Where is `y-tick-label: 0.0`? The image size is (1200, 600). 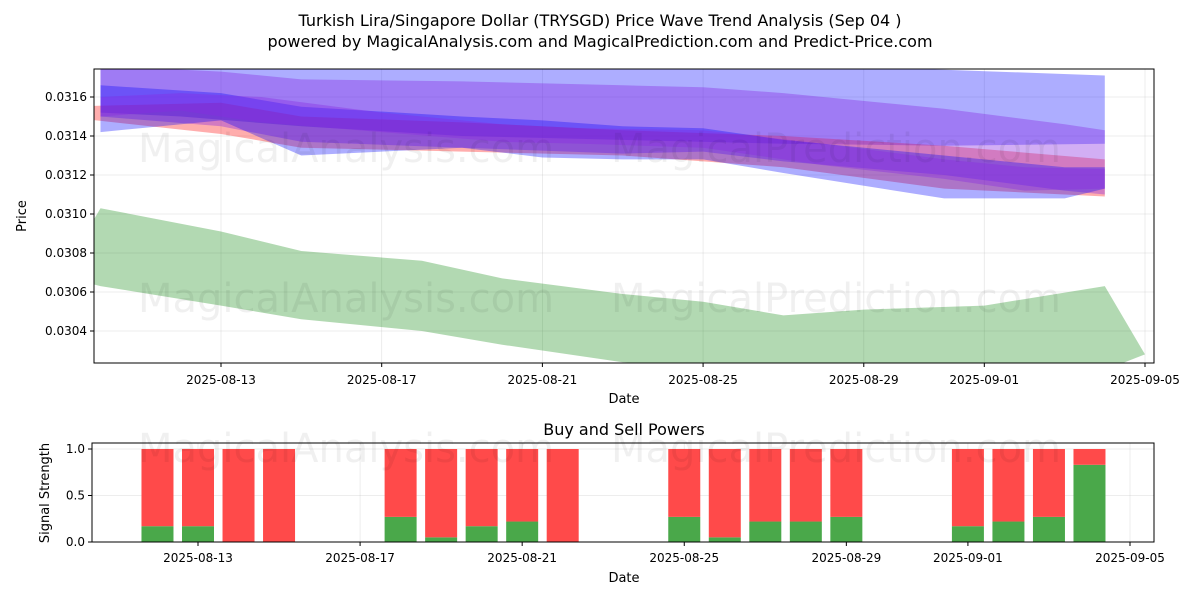 y-tick-label: 0.0 is located at coordinates (75, 542).